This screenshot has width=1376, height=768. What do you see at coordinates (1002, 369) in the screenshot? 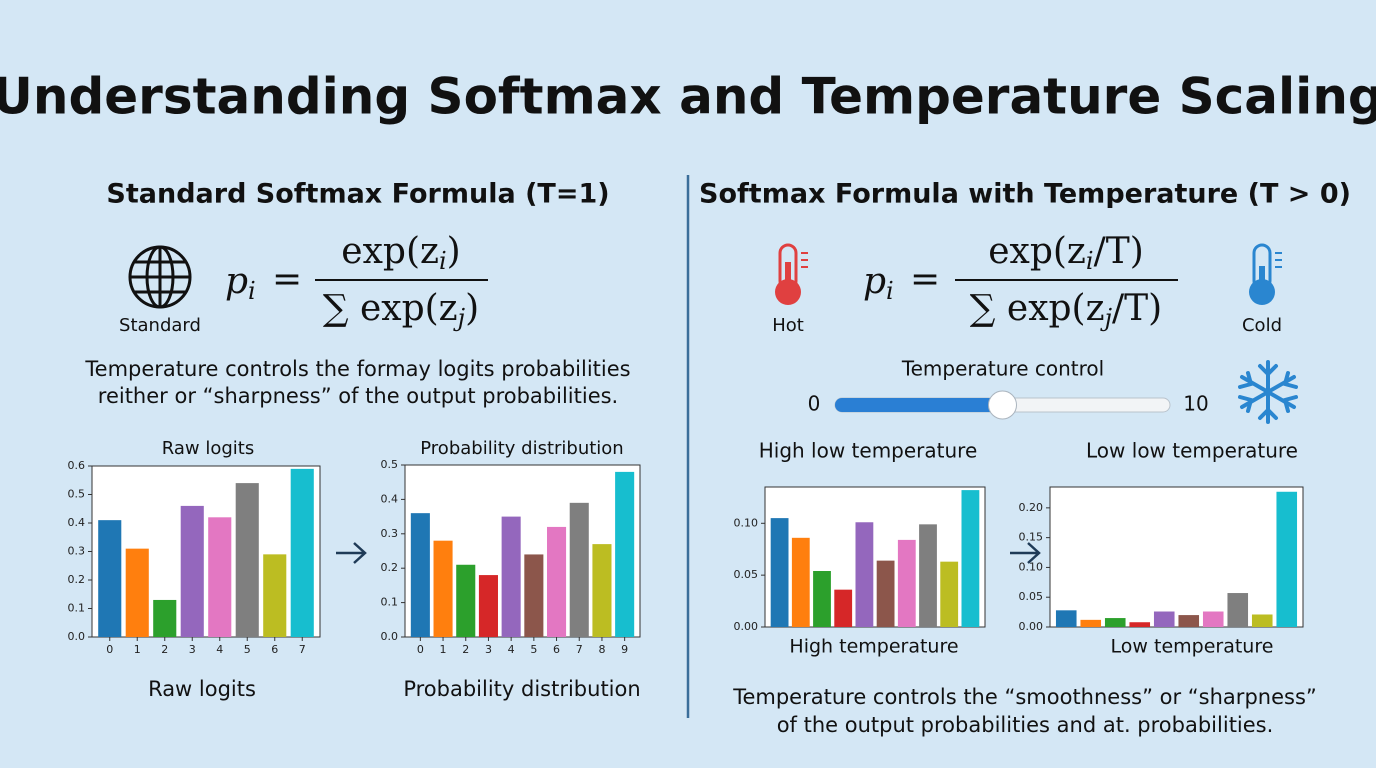
I see `slider-label: Temperature control` at bounding box center [1002, 369].